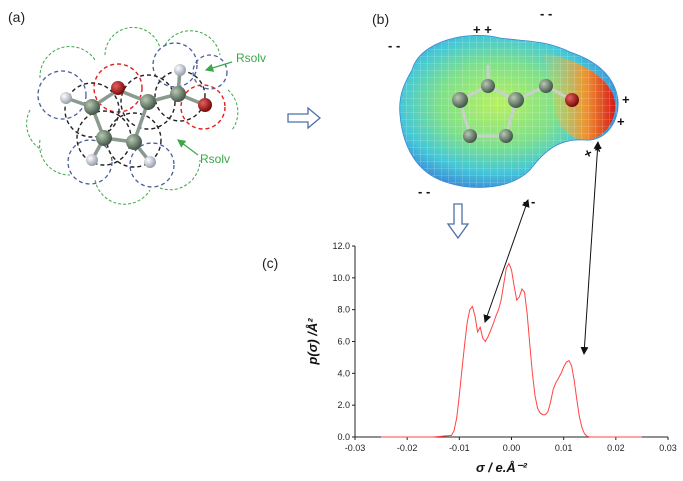 The image size is (683, 481). Describe the element at coordinates (355, 448) in the screenshot. I see `x-tick-label: -0.03` at that location.